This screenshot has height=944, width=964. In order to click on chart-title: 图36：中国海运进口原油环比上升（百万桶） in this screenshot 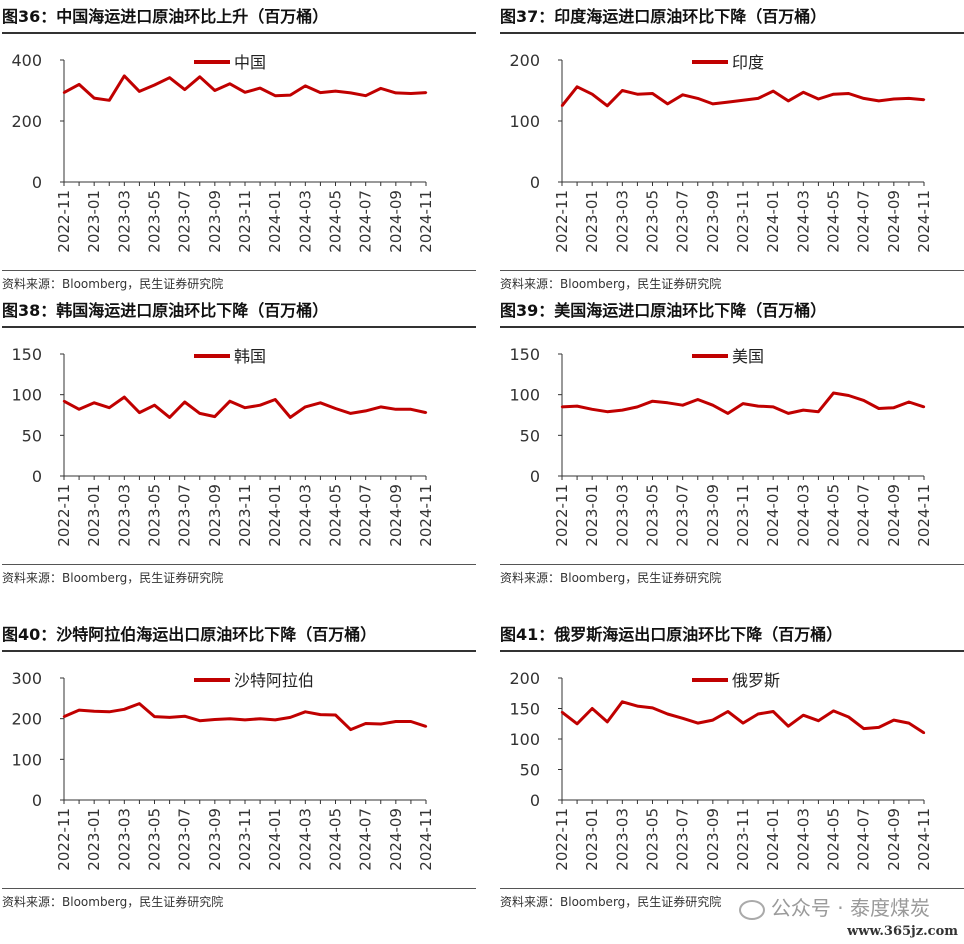, I will do `click(165, 16)`.